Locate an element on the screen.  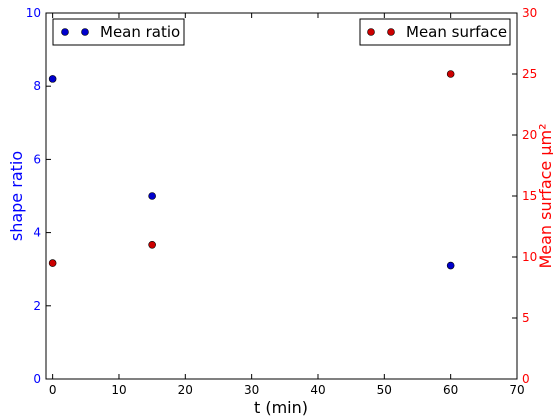
right-y-tick-label: 10 is located at coordinates (529, 257).